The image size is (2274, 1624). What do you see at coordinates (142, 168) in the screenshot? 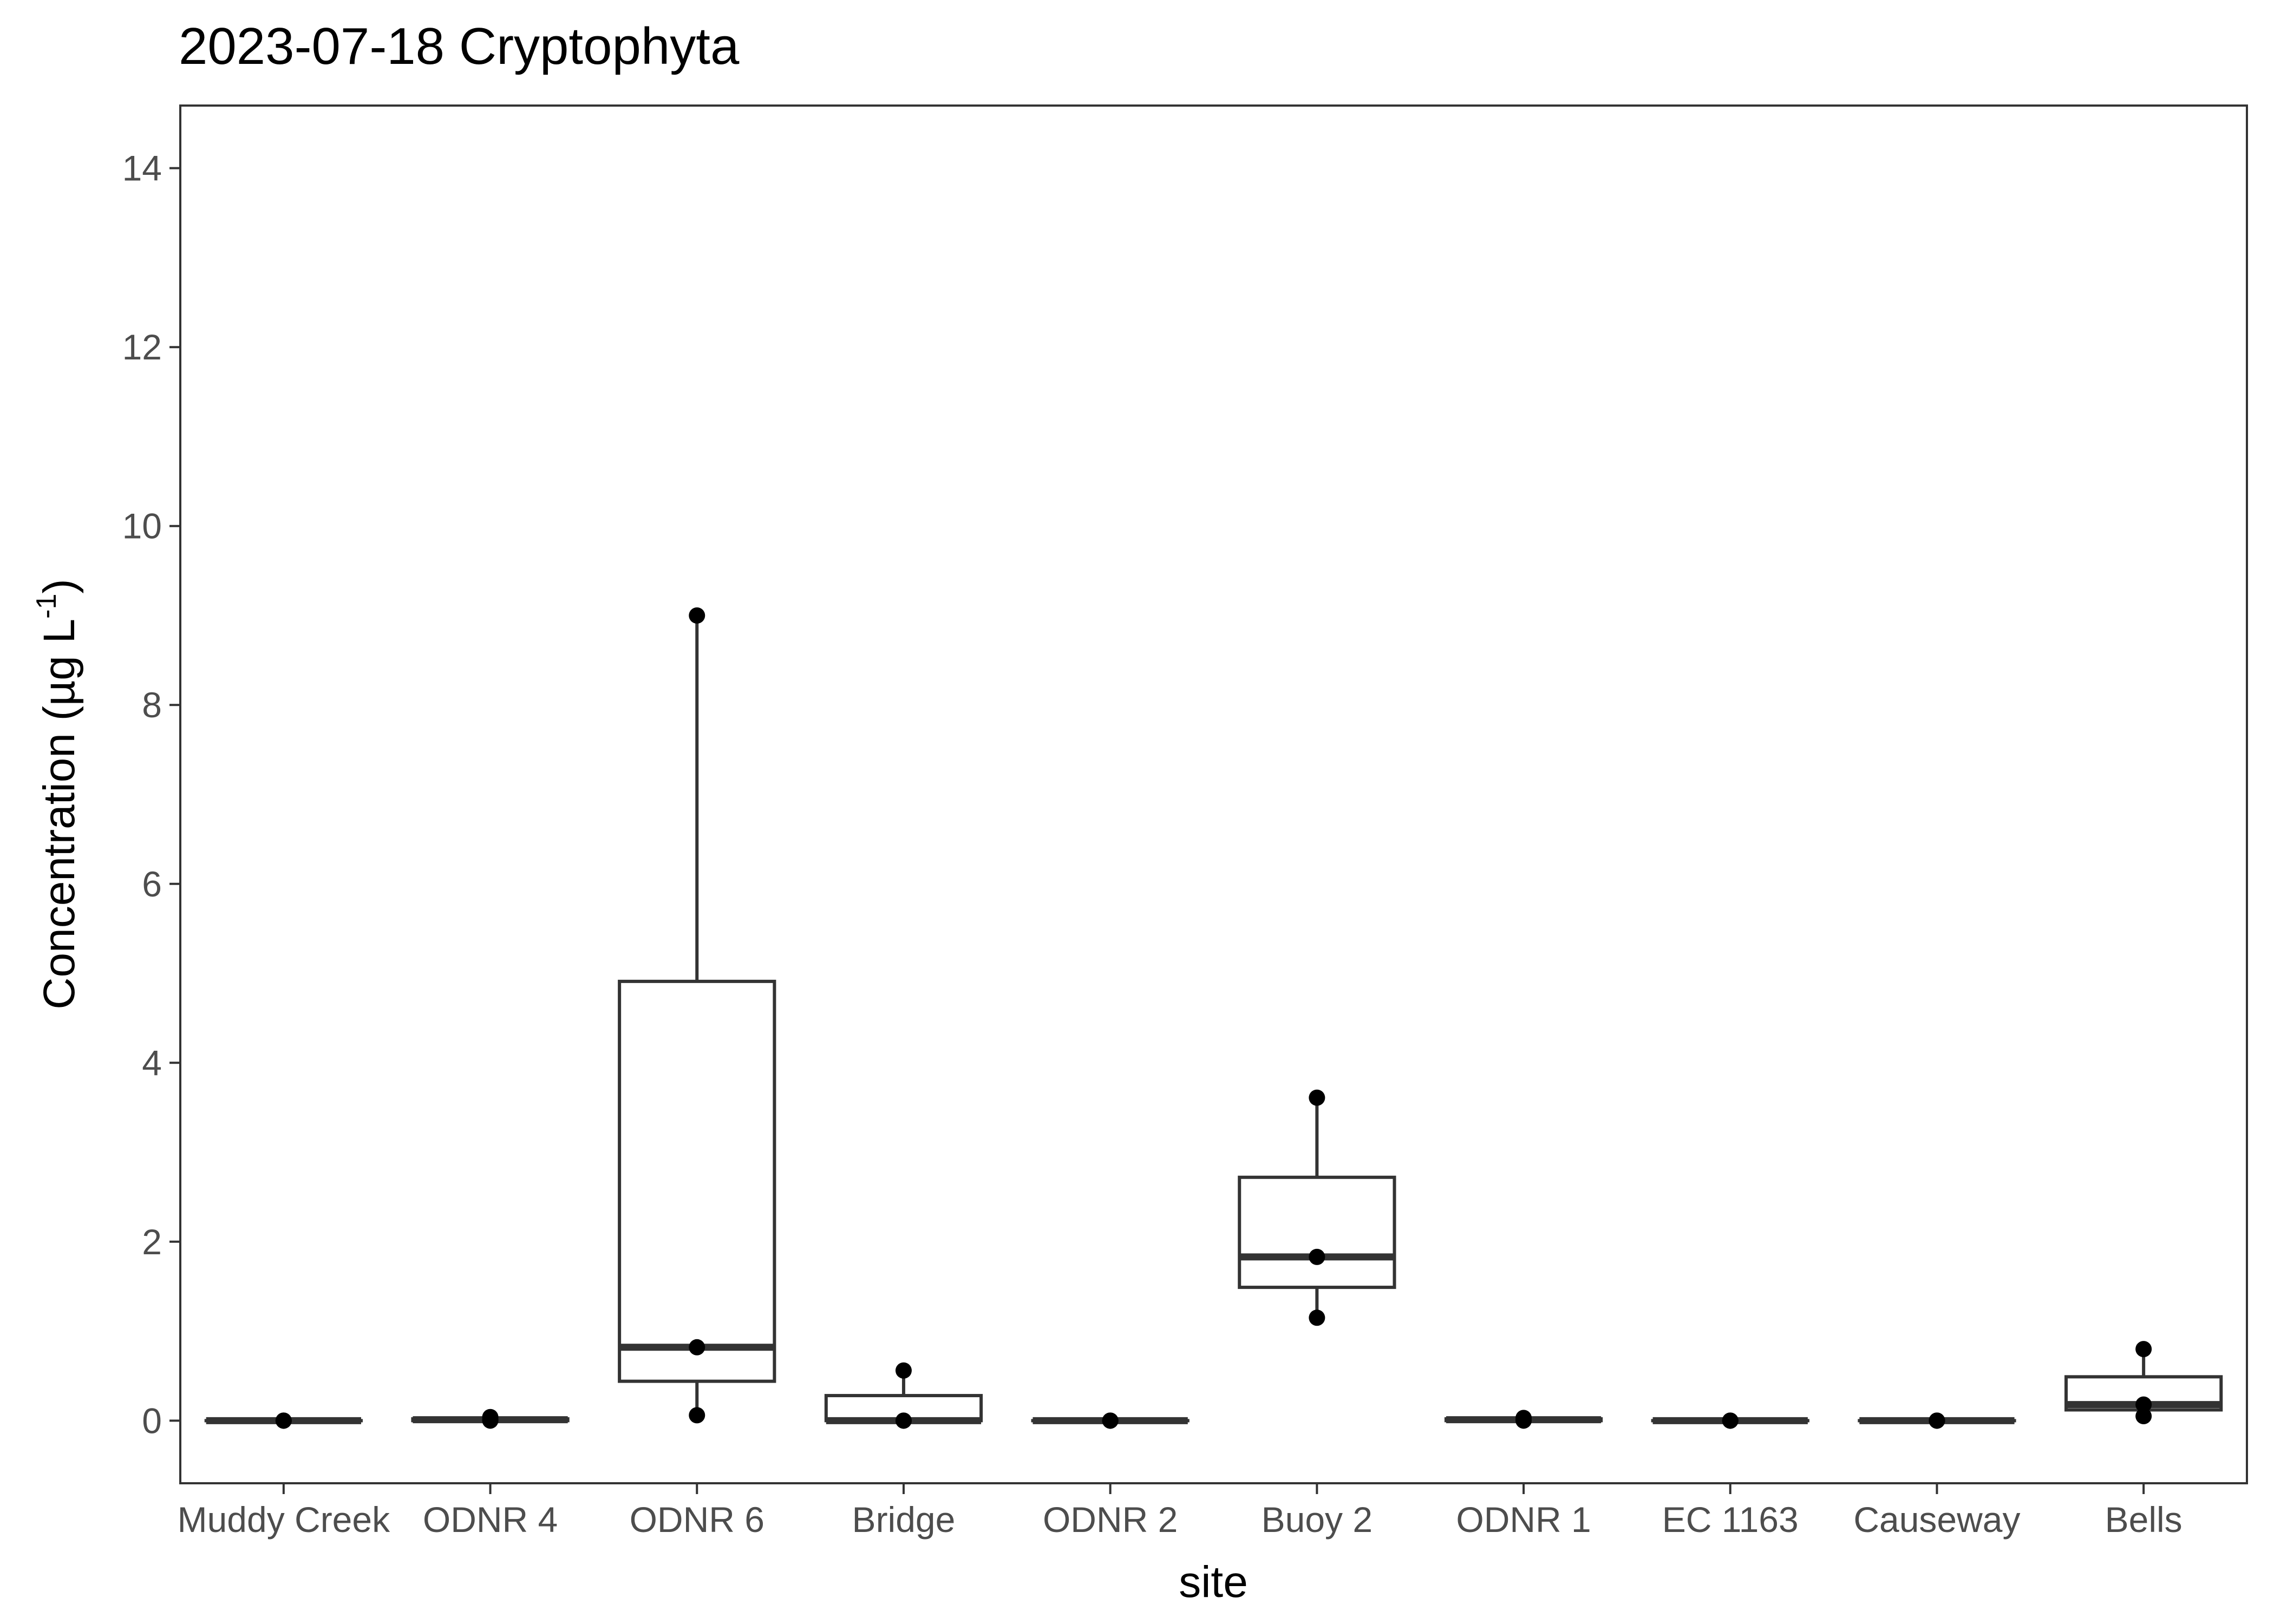
I see `y-tick-label: 14` at bounding box center [142, 168].